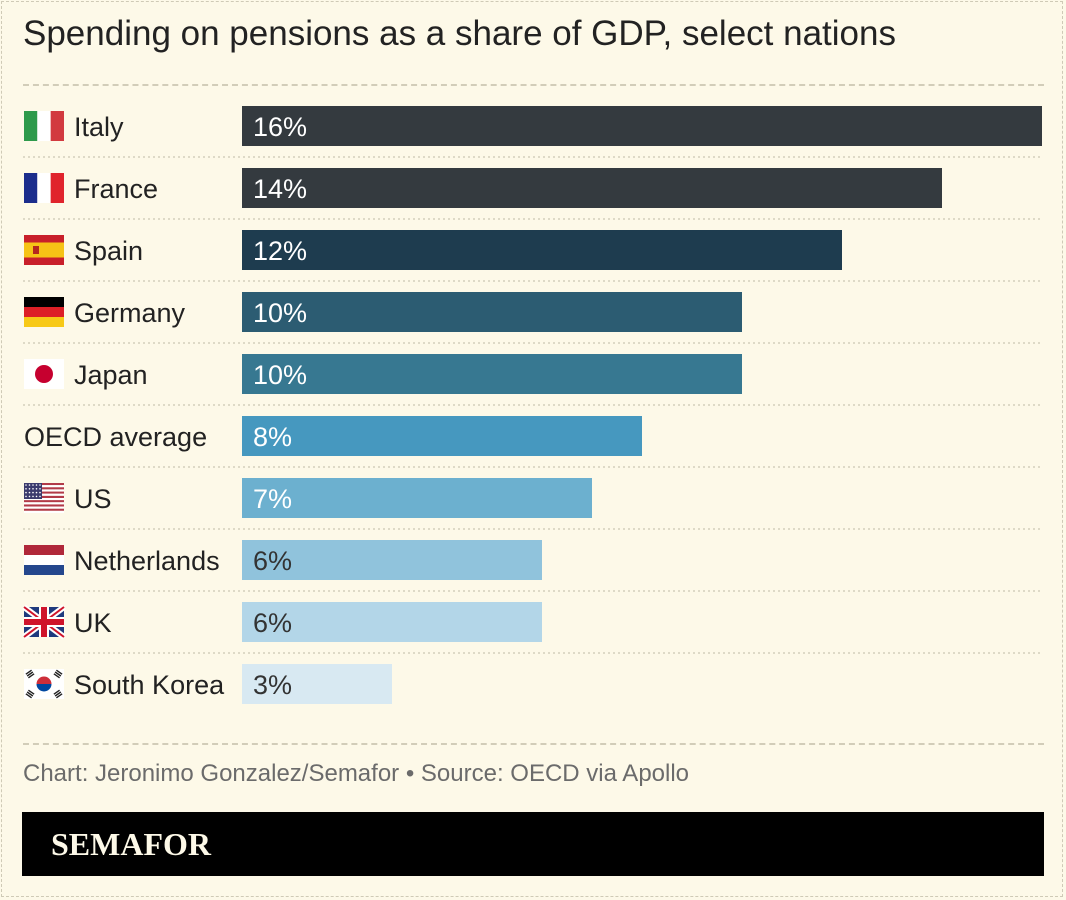 This screenshot has height=900, width=1066. I want to click on category-label: France, so click(116, 189).